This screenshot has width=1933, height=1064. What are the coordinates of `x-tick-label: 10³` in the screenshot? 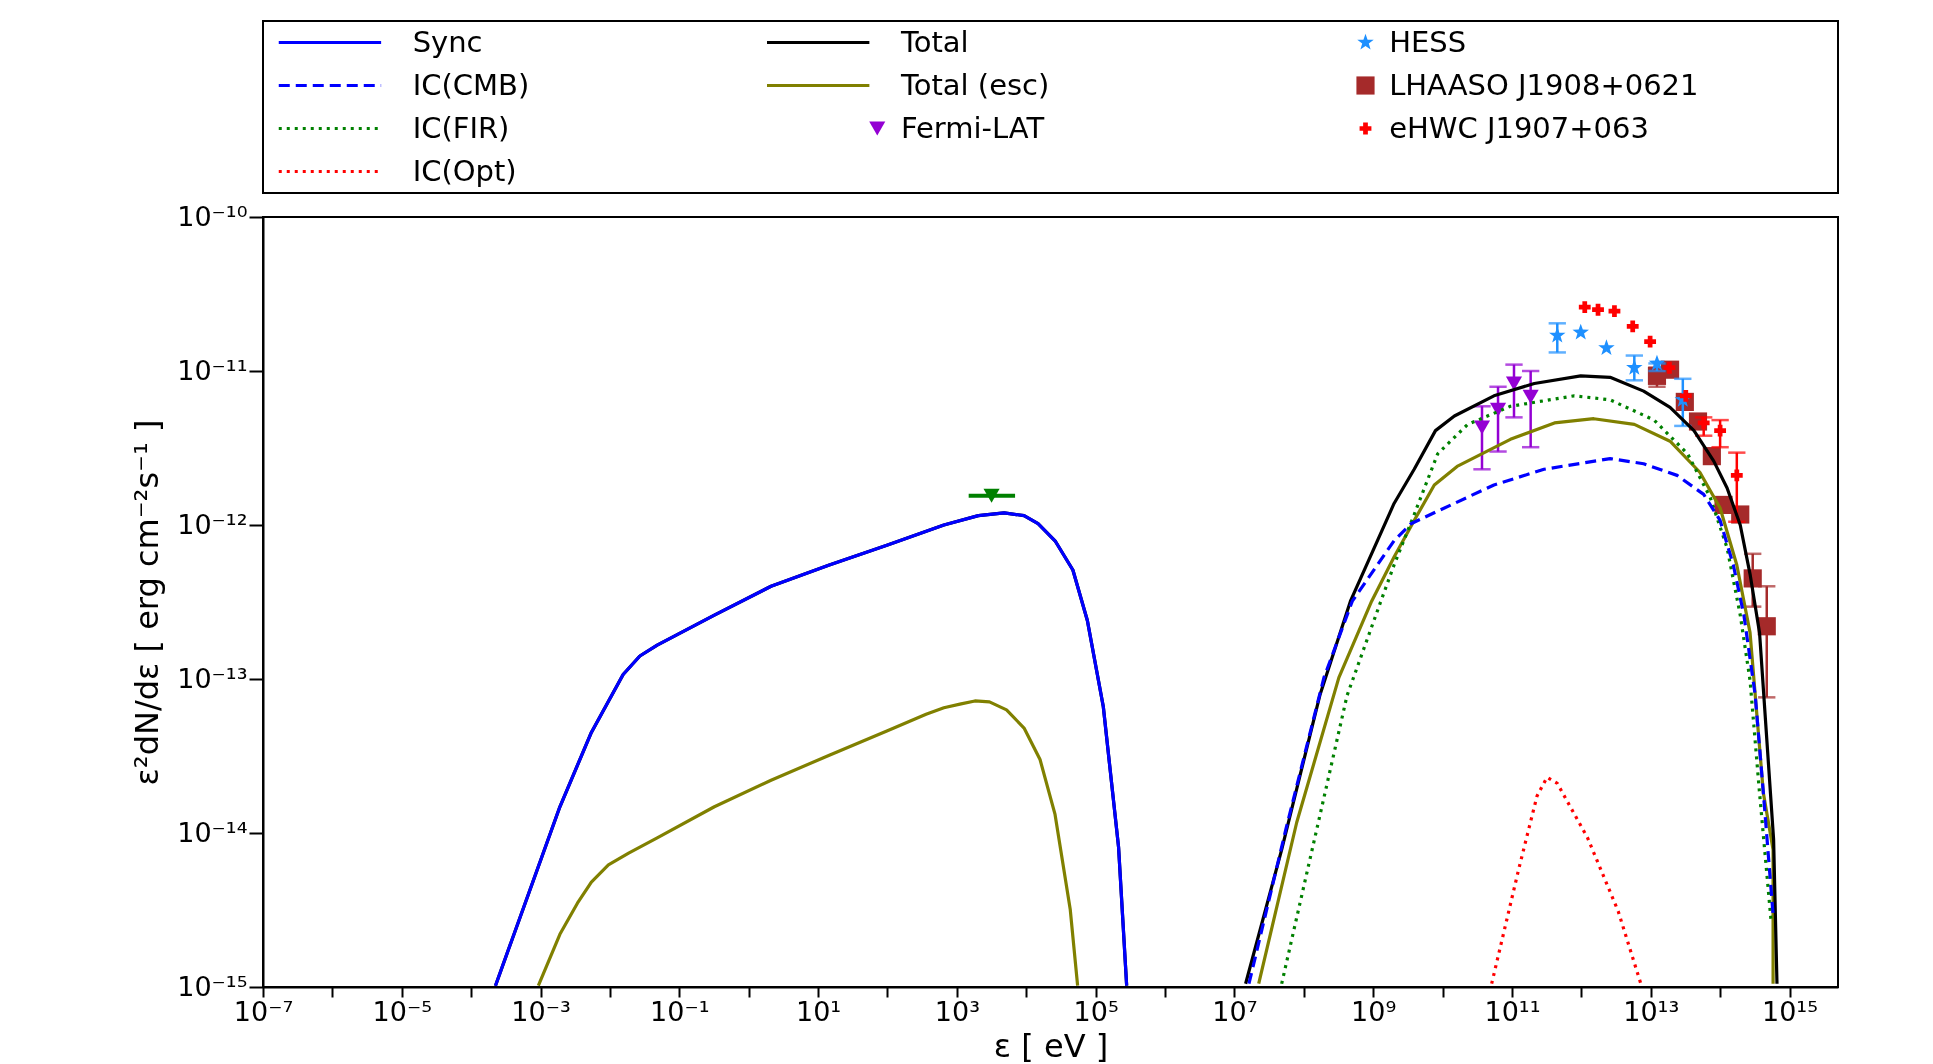 It's located at (957, 1011).